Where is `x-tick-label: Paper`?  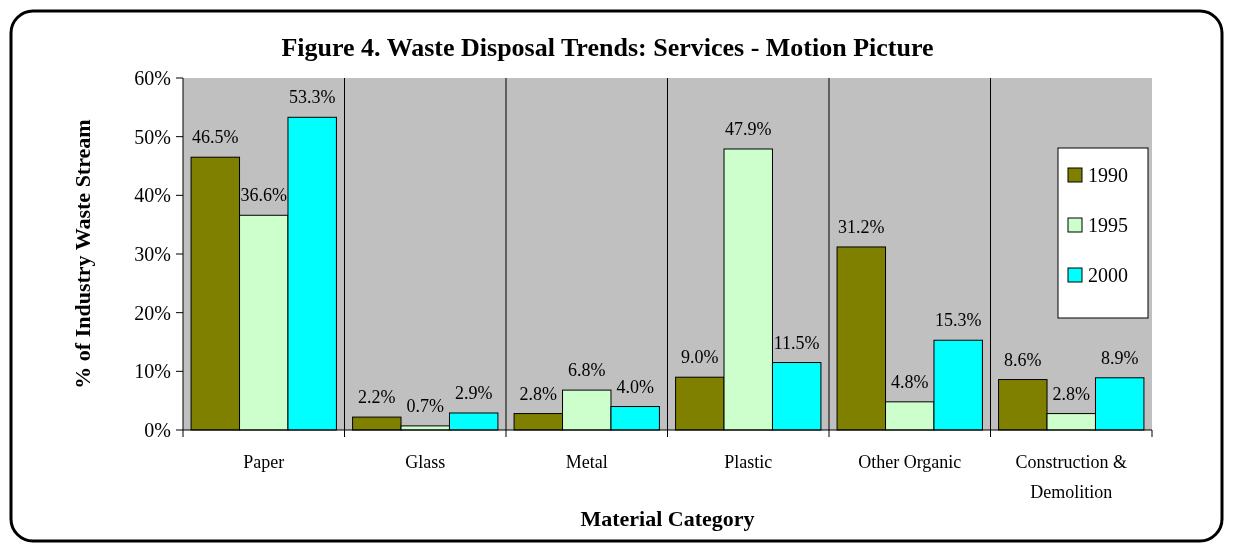 x-tick-label: Paper is located at coordinates (264, 462).